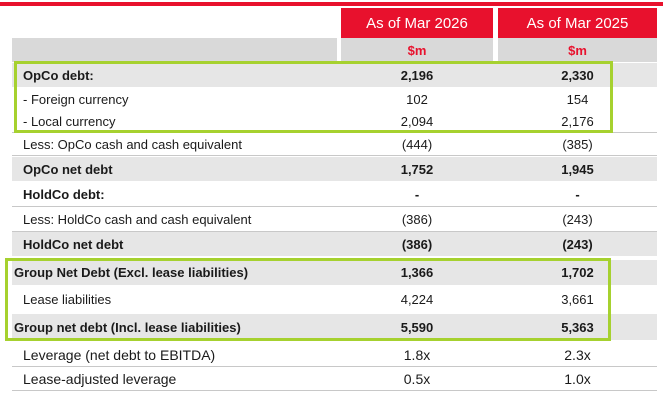 The image size is (663, 401). What do you see at coordinates (174, 50) in the screenshot?
I see `label-header-band` at bounding box center [174, 50].